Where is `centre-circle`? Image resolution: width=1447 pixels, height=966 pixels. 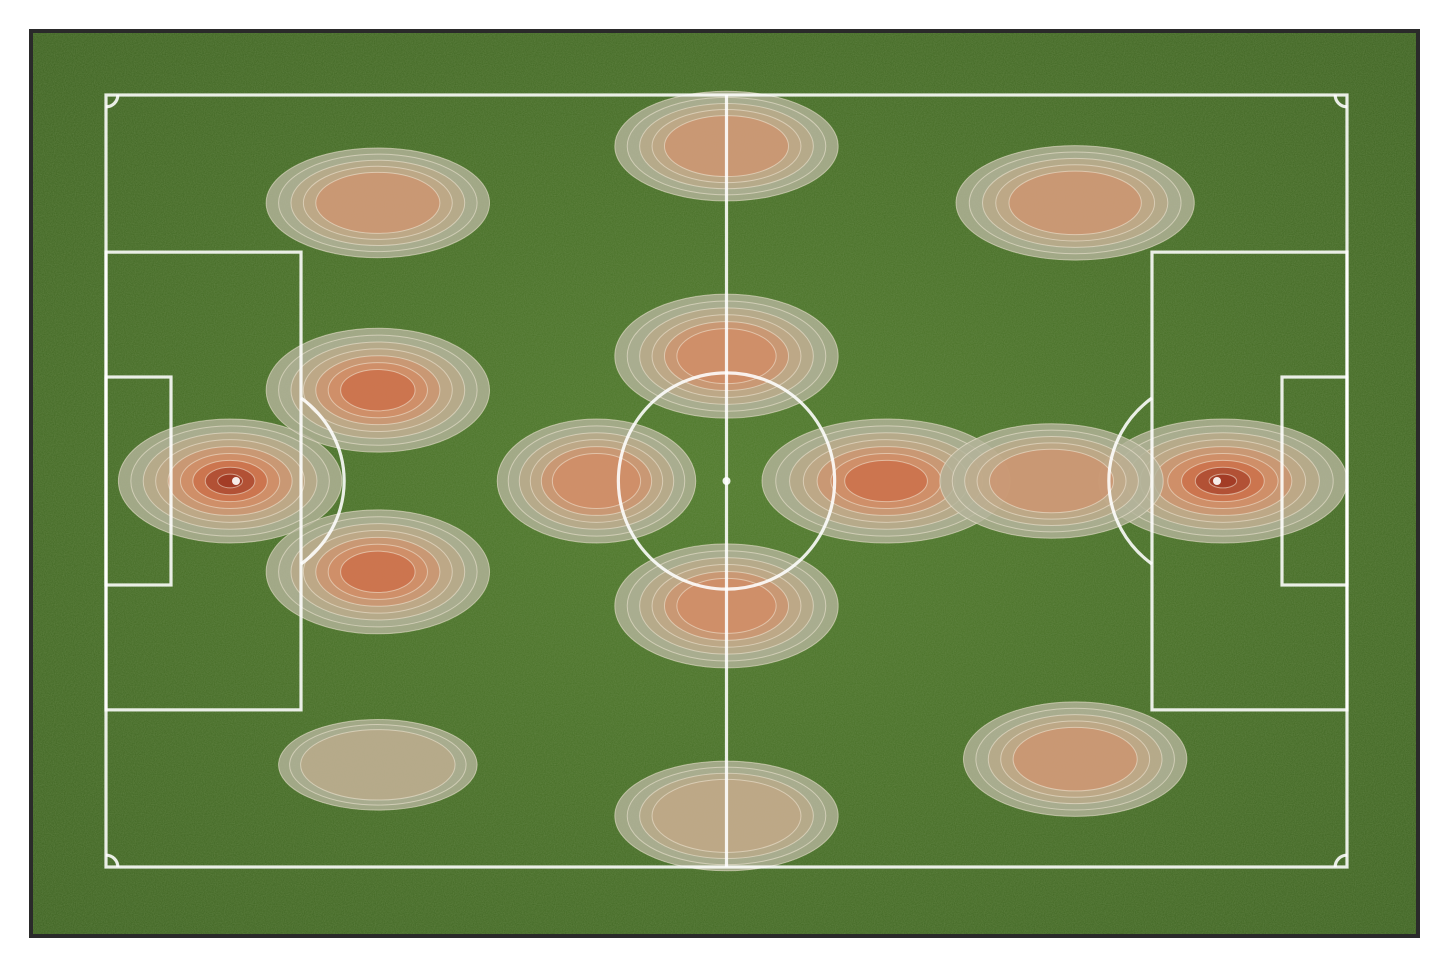 centre-circle is located at coordinates (726, 481).